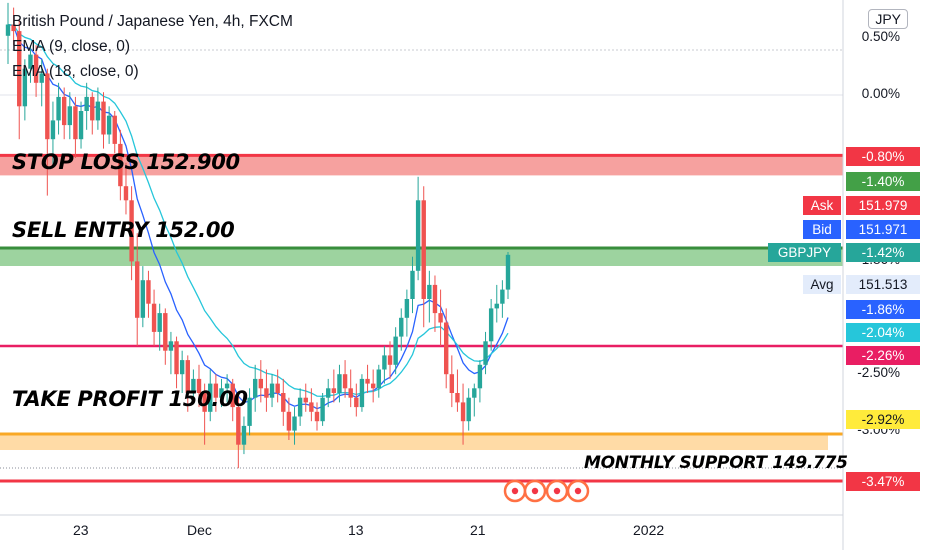 The height and width of the screenshot is (550, 932). Describe the element at coordinates (883, 419) in the screenshot. I see `price-tag-take-profit-line: -2.92%` at that location.